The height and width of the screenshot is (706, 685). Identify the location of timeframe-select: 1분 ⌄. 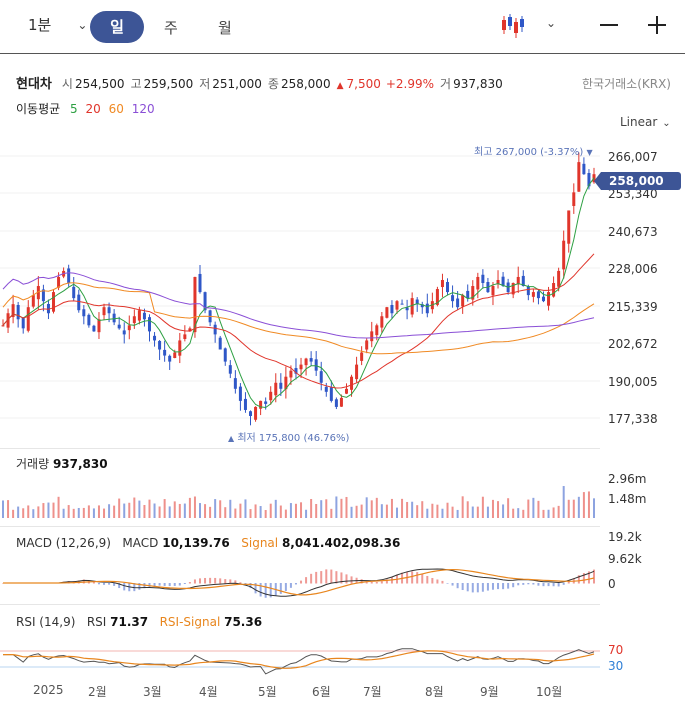
(57, 24).